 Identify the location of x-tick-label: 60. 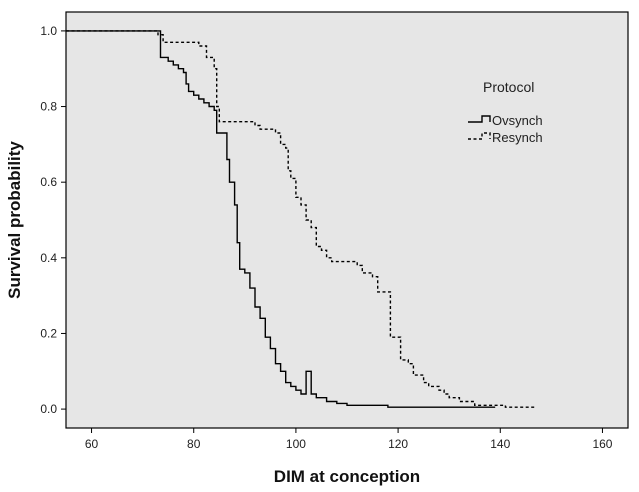
(92, 444).